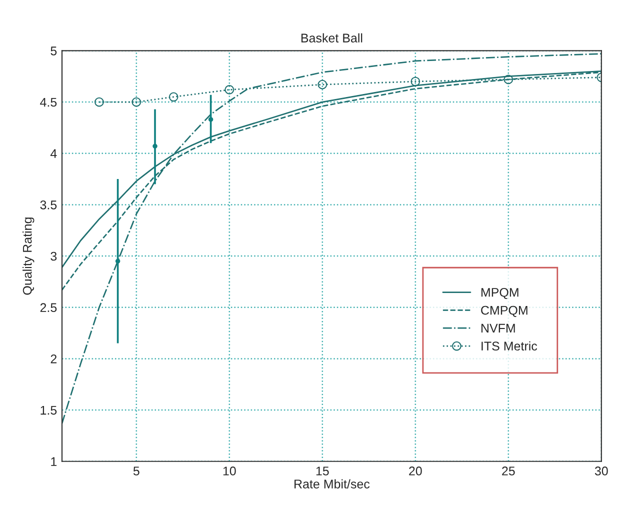 This screenshot has height=507, width=620. Describe the element at coordinates (136, 471) in the screenshot. I see `x-tick-label: 5` at that location.